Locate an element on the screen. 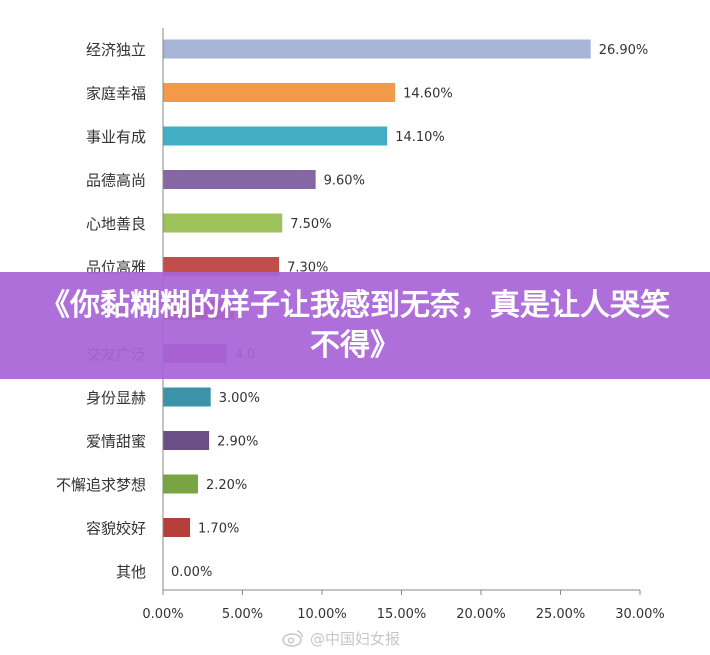  value-label: 1.70% is located at coordinates (218, 529).